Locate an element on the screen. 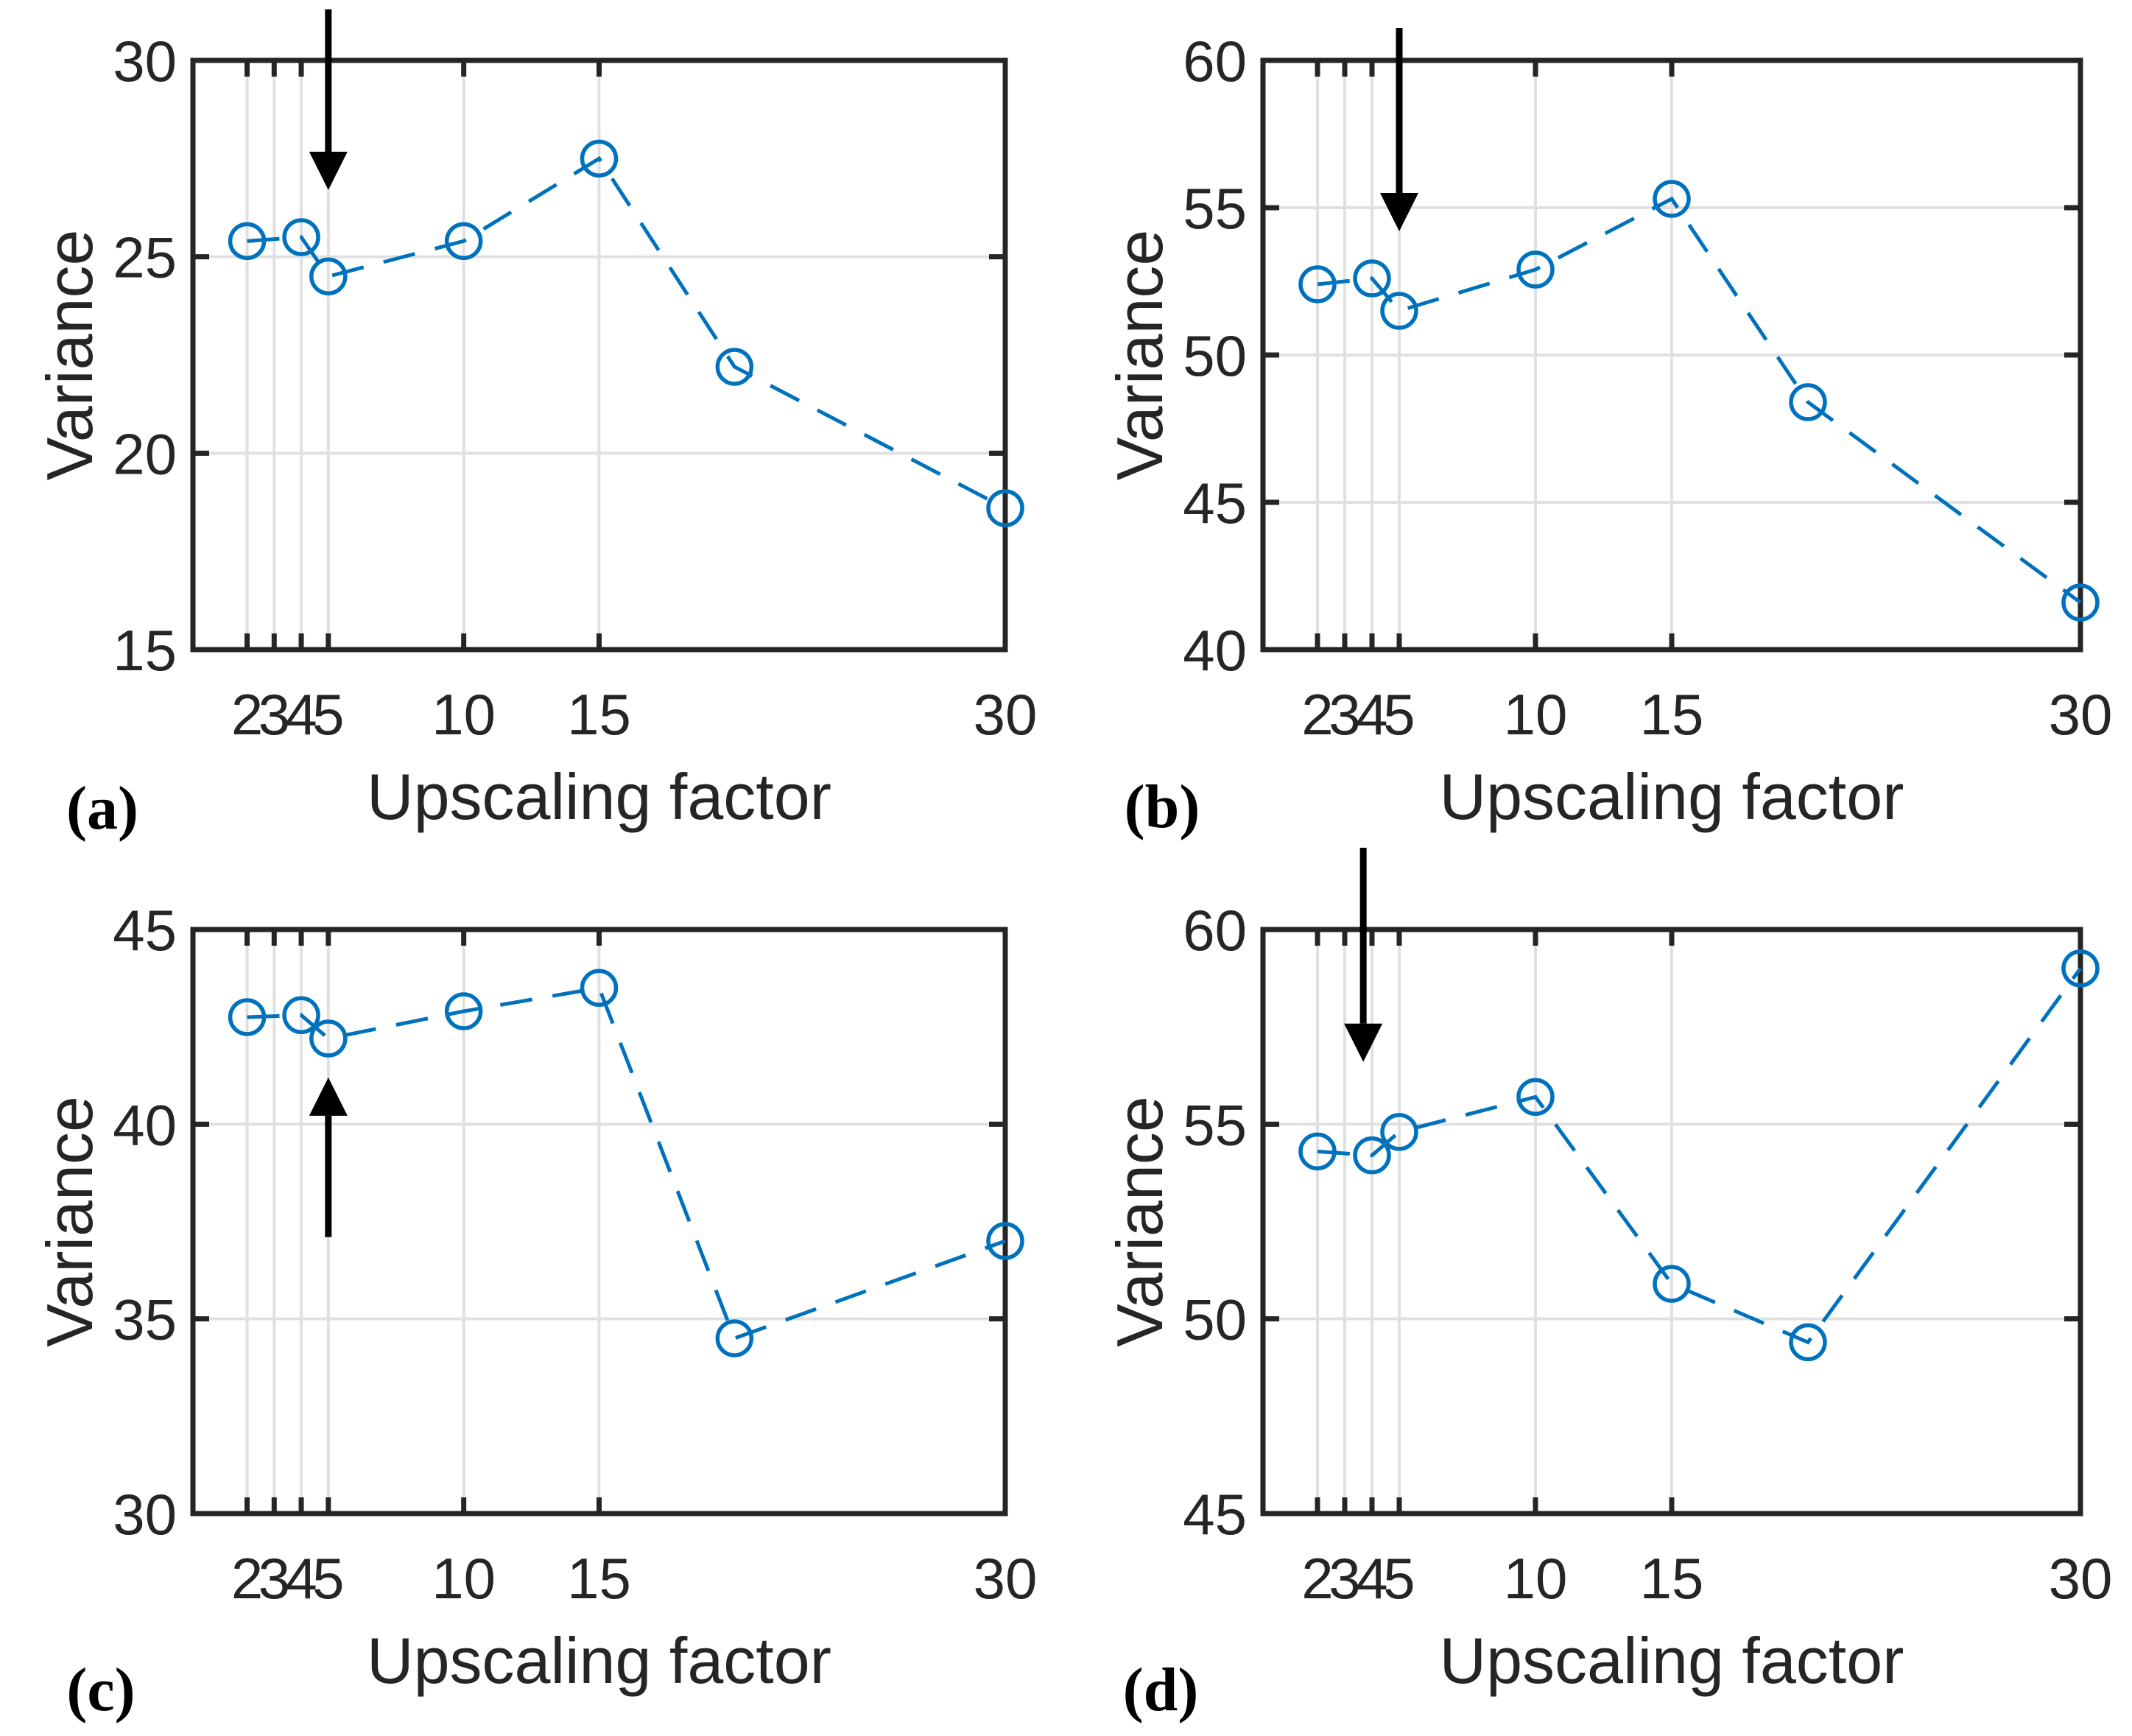 This screenshot has height=1736, width=2132. panel-label: (a) is located at coordinates (102, 808).